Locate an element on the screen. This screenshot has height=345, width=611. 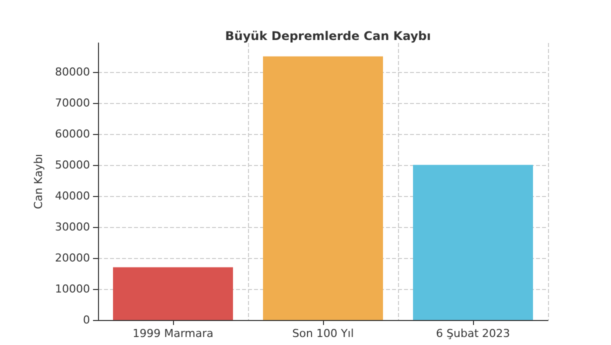
y-tick-label: 20000 is located at coordinates (72, 257).